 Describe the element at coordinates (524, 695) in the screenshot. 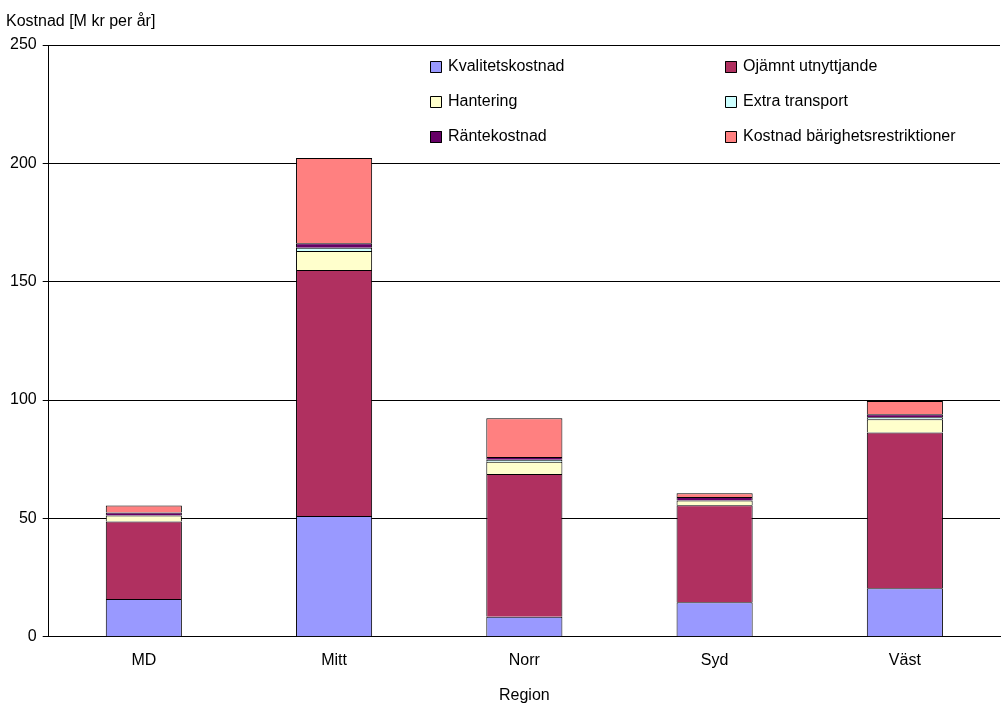

I see `x-axis-title: Region` at that location.